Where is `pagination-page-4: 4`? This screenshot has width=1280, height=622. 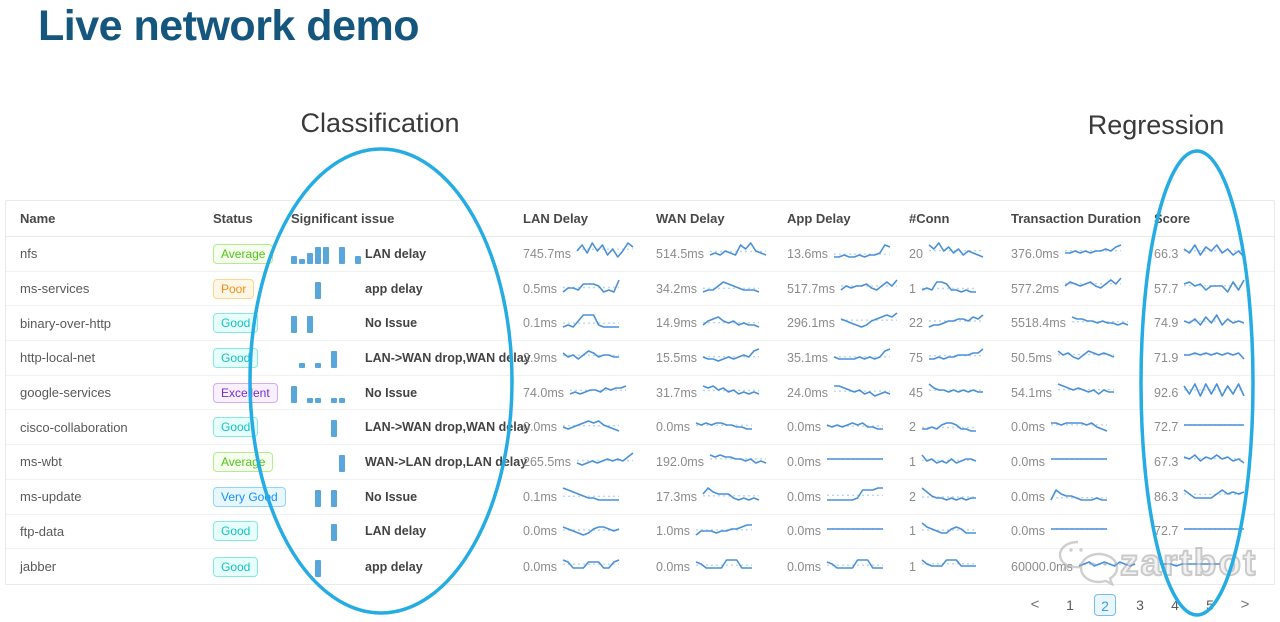
pagination-page-4: 4 is located at coordinates (1175, 605).